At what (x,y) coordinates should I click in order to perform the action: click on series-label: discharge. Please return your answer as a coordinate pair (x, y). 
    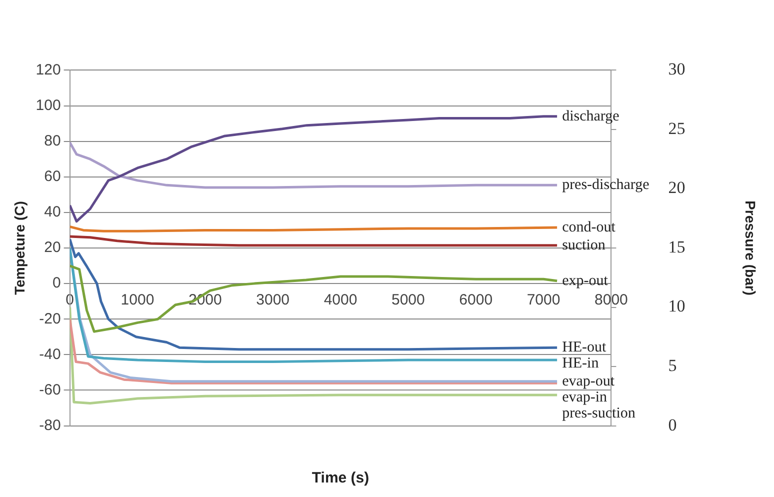
    Looking at the image, I should click on (591, 116).